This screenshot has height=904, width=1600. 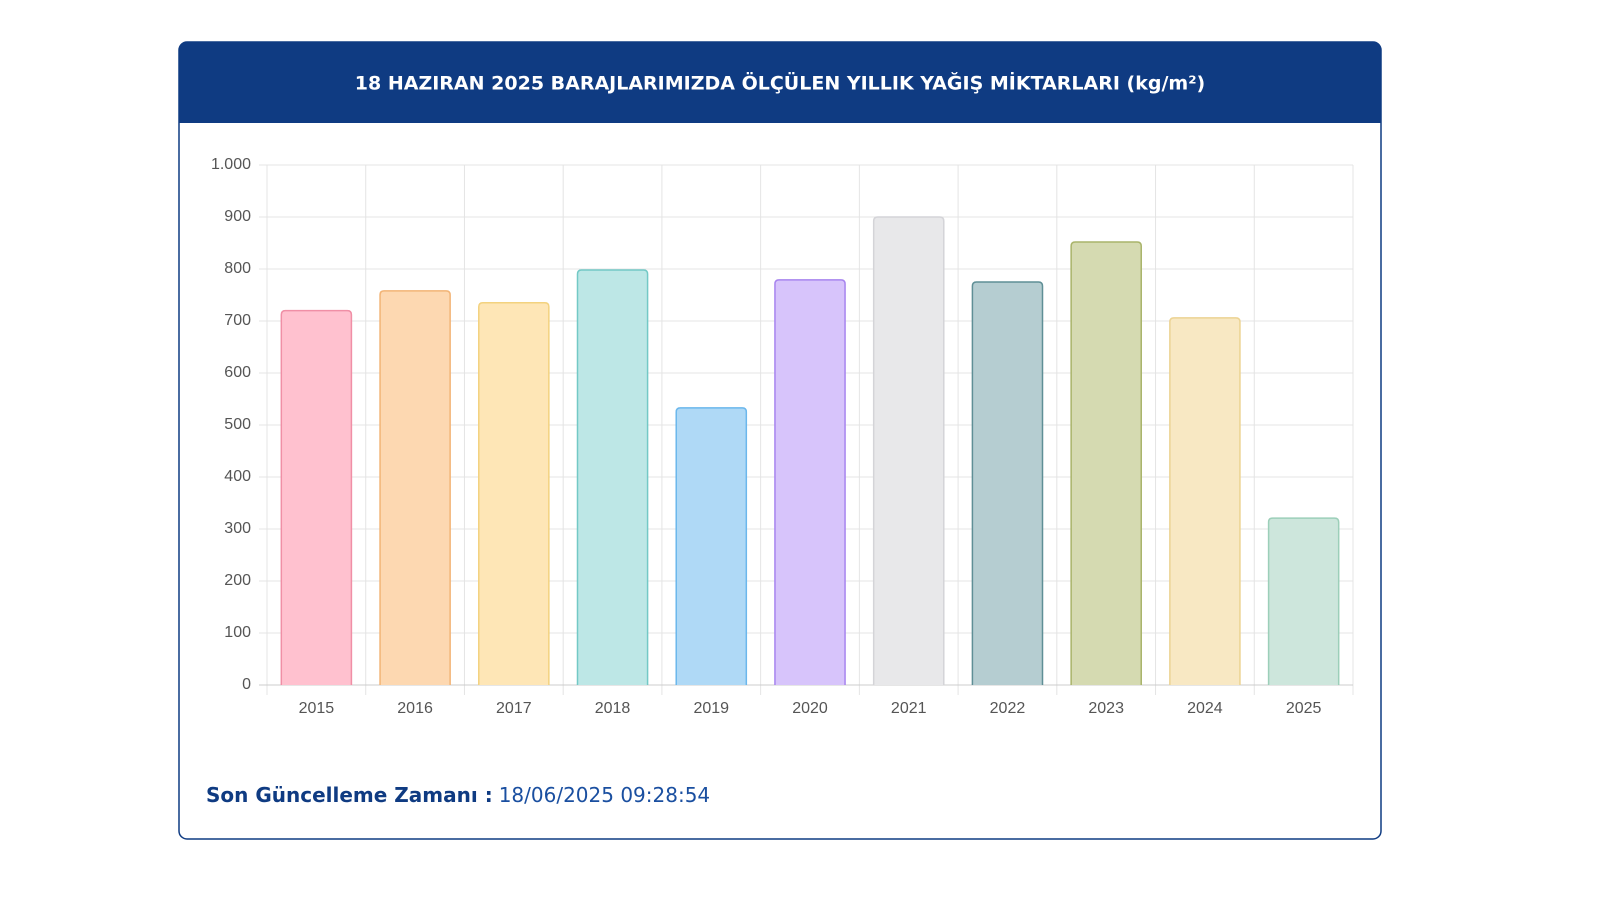 I want to click on x-tick-label: 2023, so click(x=1106, y=708).